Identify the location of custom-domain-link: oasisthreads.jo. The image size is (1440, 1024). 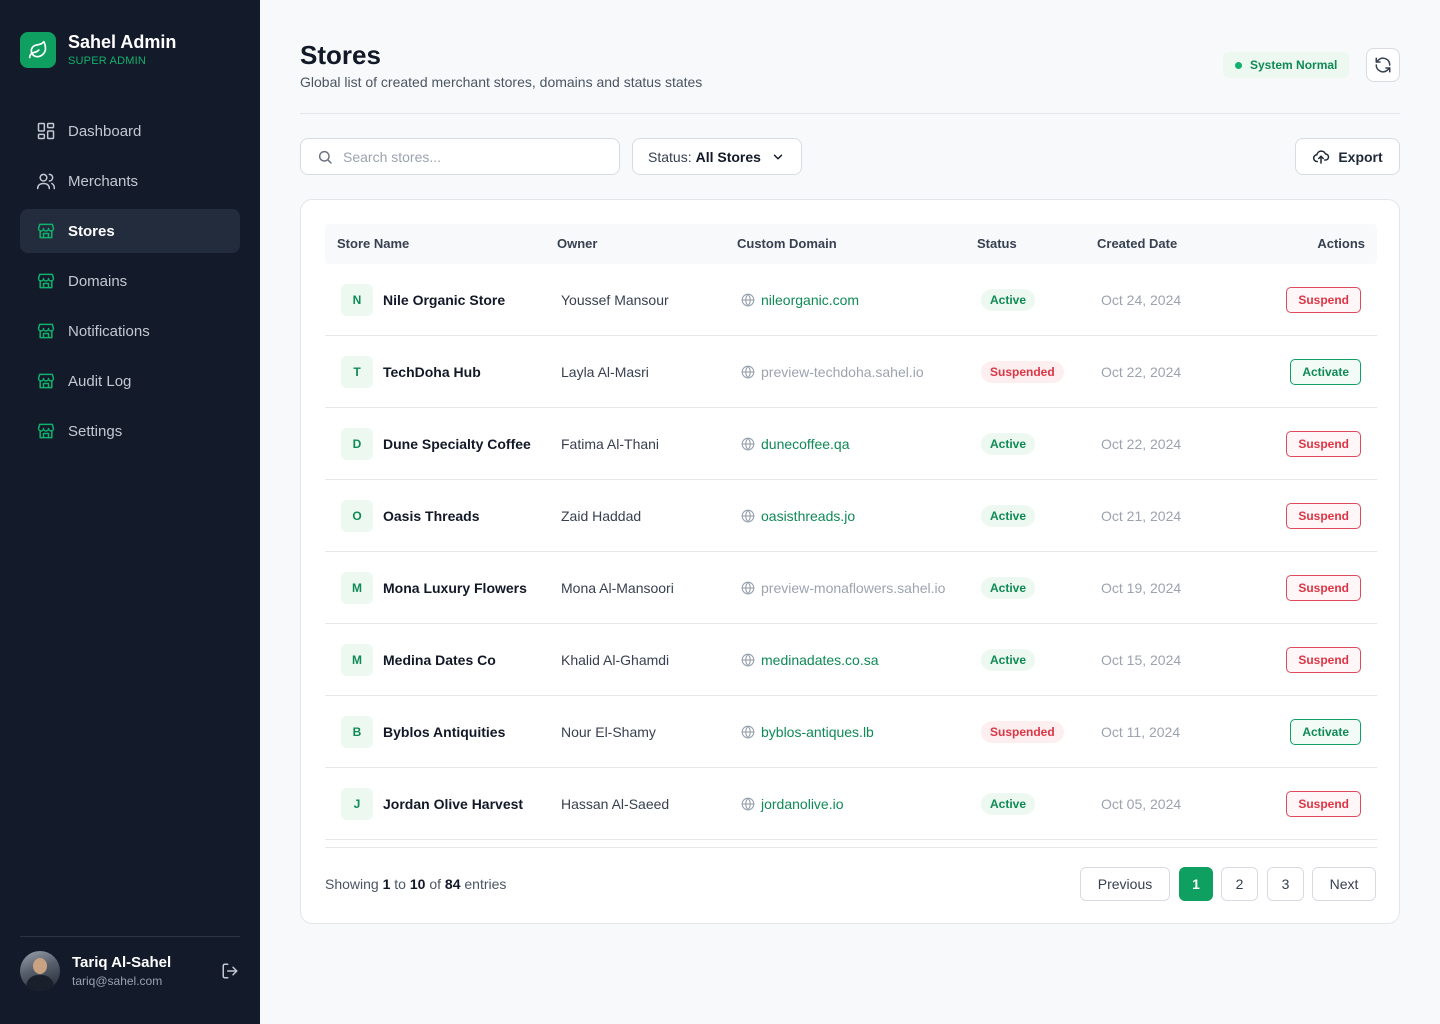
(808, 516).